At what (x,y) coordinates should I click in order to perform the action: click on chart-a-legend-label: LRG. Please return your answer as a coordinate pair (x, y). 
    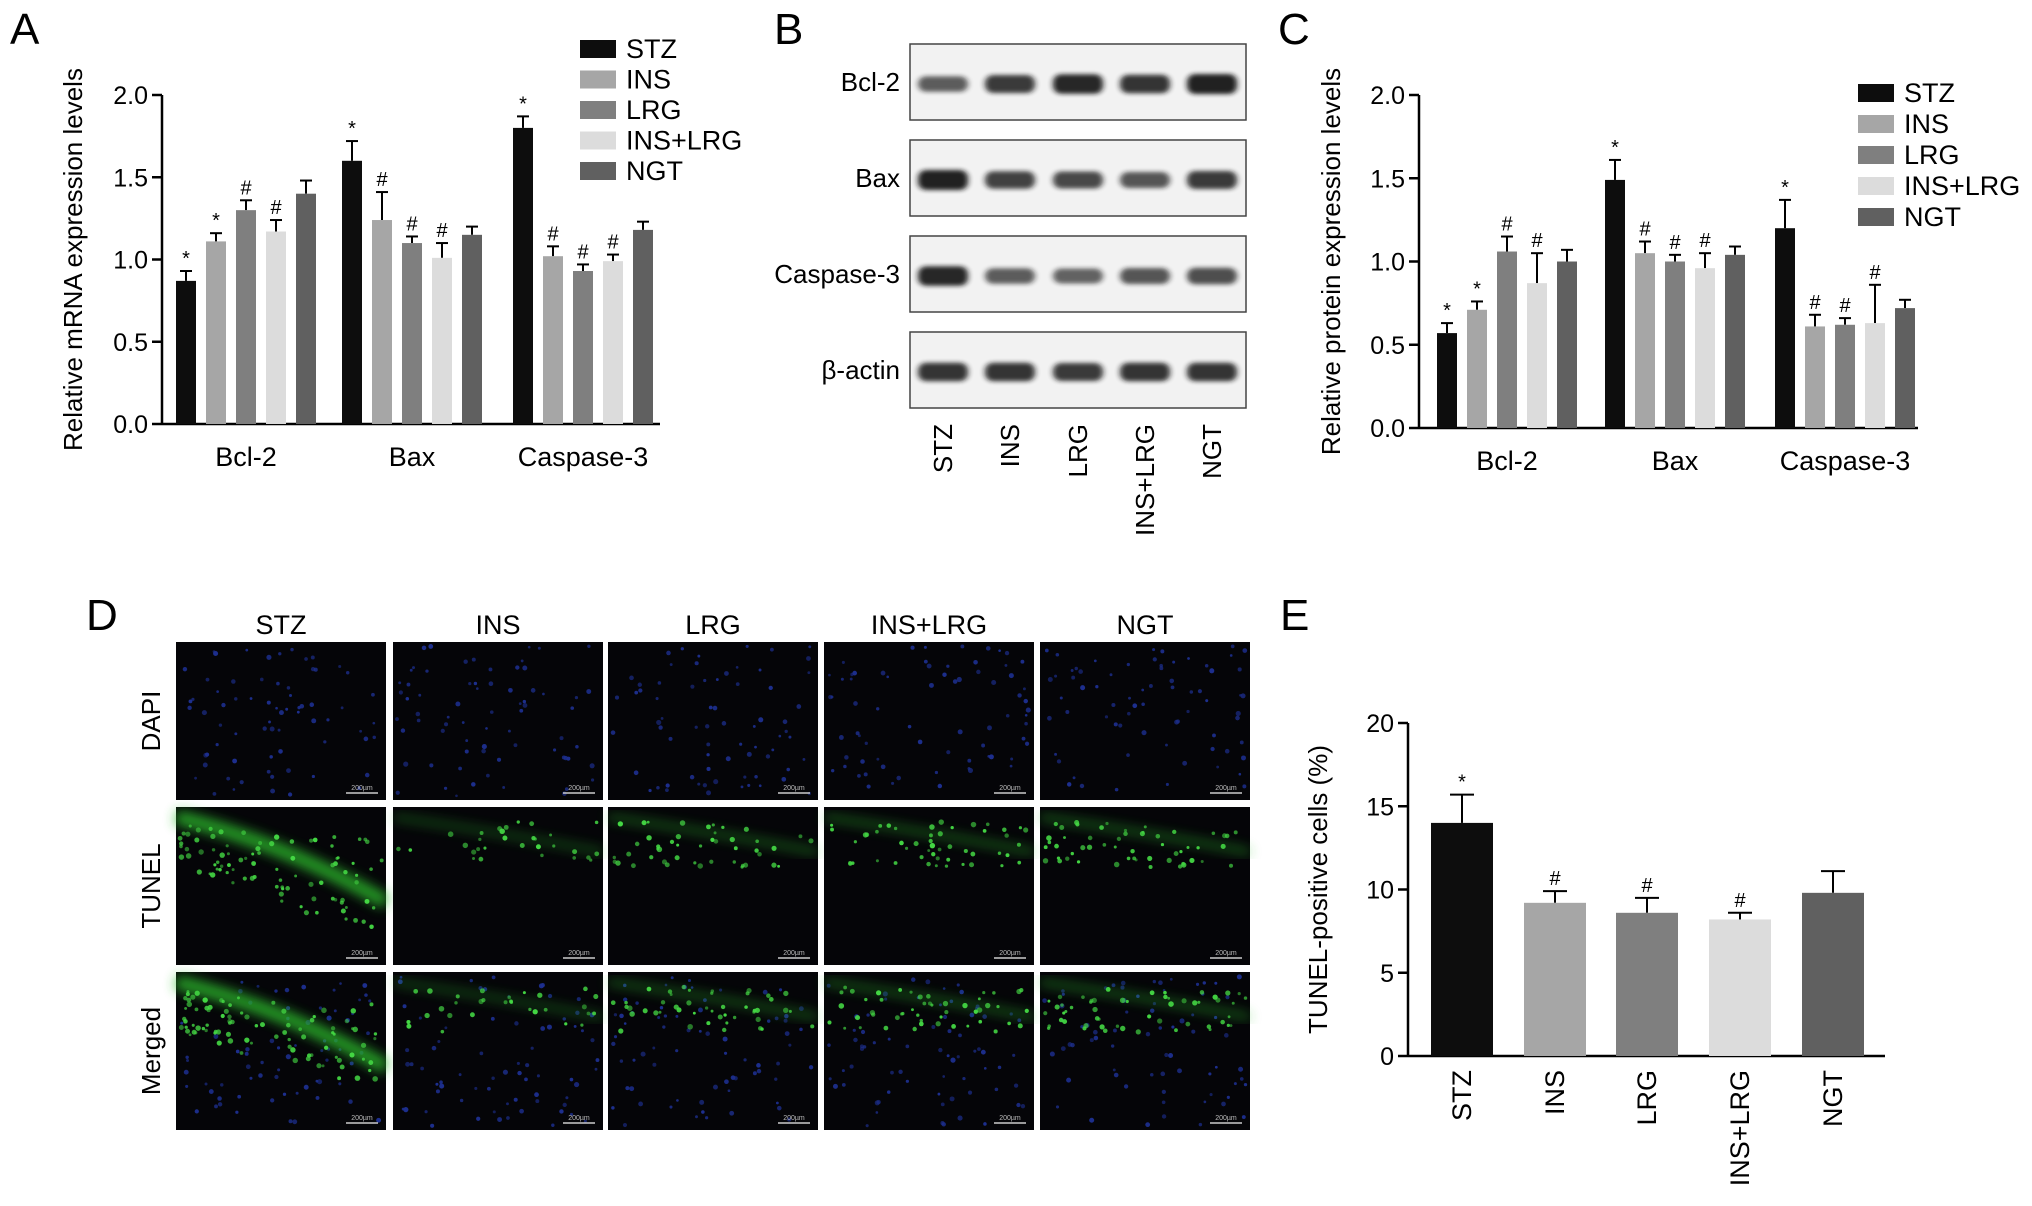
    Looking at the image, I should click on (654, 110).